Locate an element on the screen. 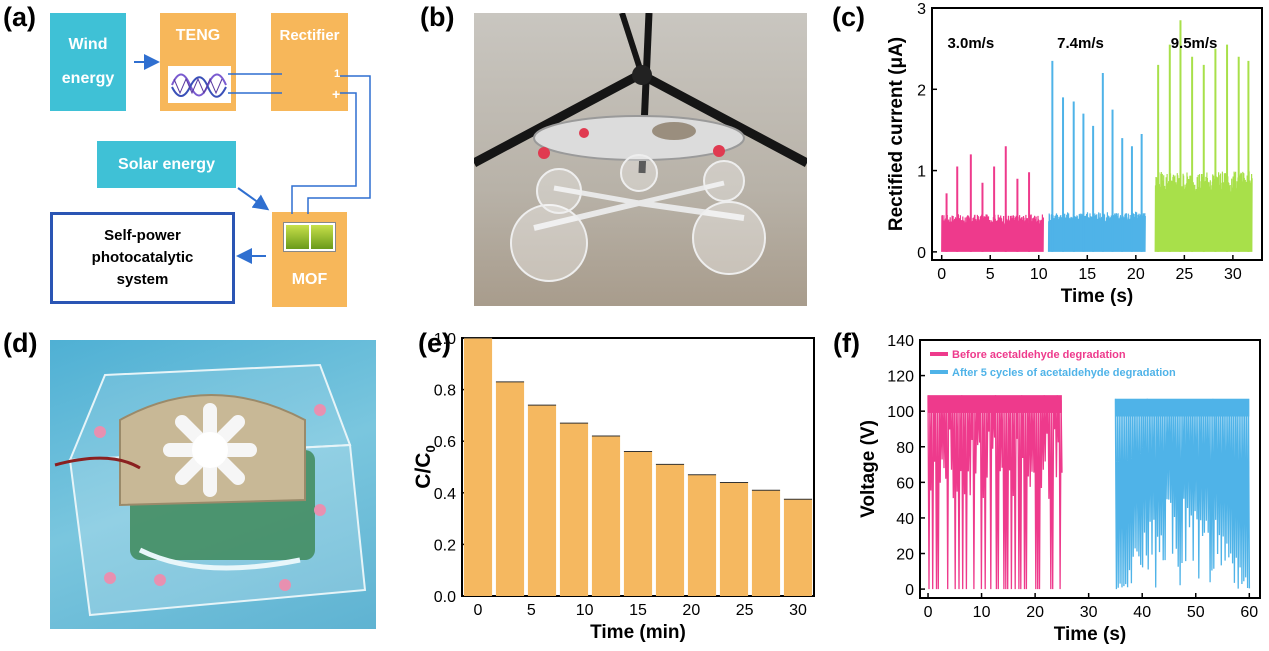 The height and width of the screenshot is (651, 1269). wave-icon is located at coordinates (199, 85).